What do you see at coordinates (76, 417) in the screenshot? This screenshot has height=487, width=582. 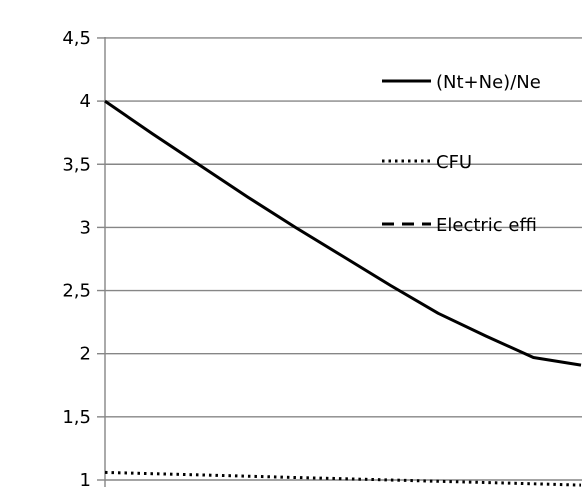 I see `y-tick-label: 1,5` at bounding box center [76, 417].